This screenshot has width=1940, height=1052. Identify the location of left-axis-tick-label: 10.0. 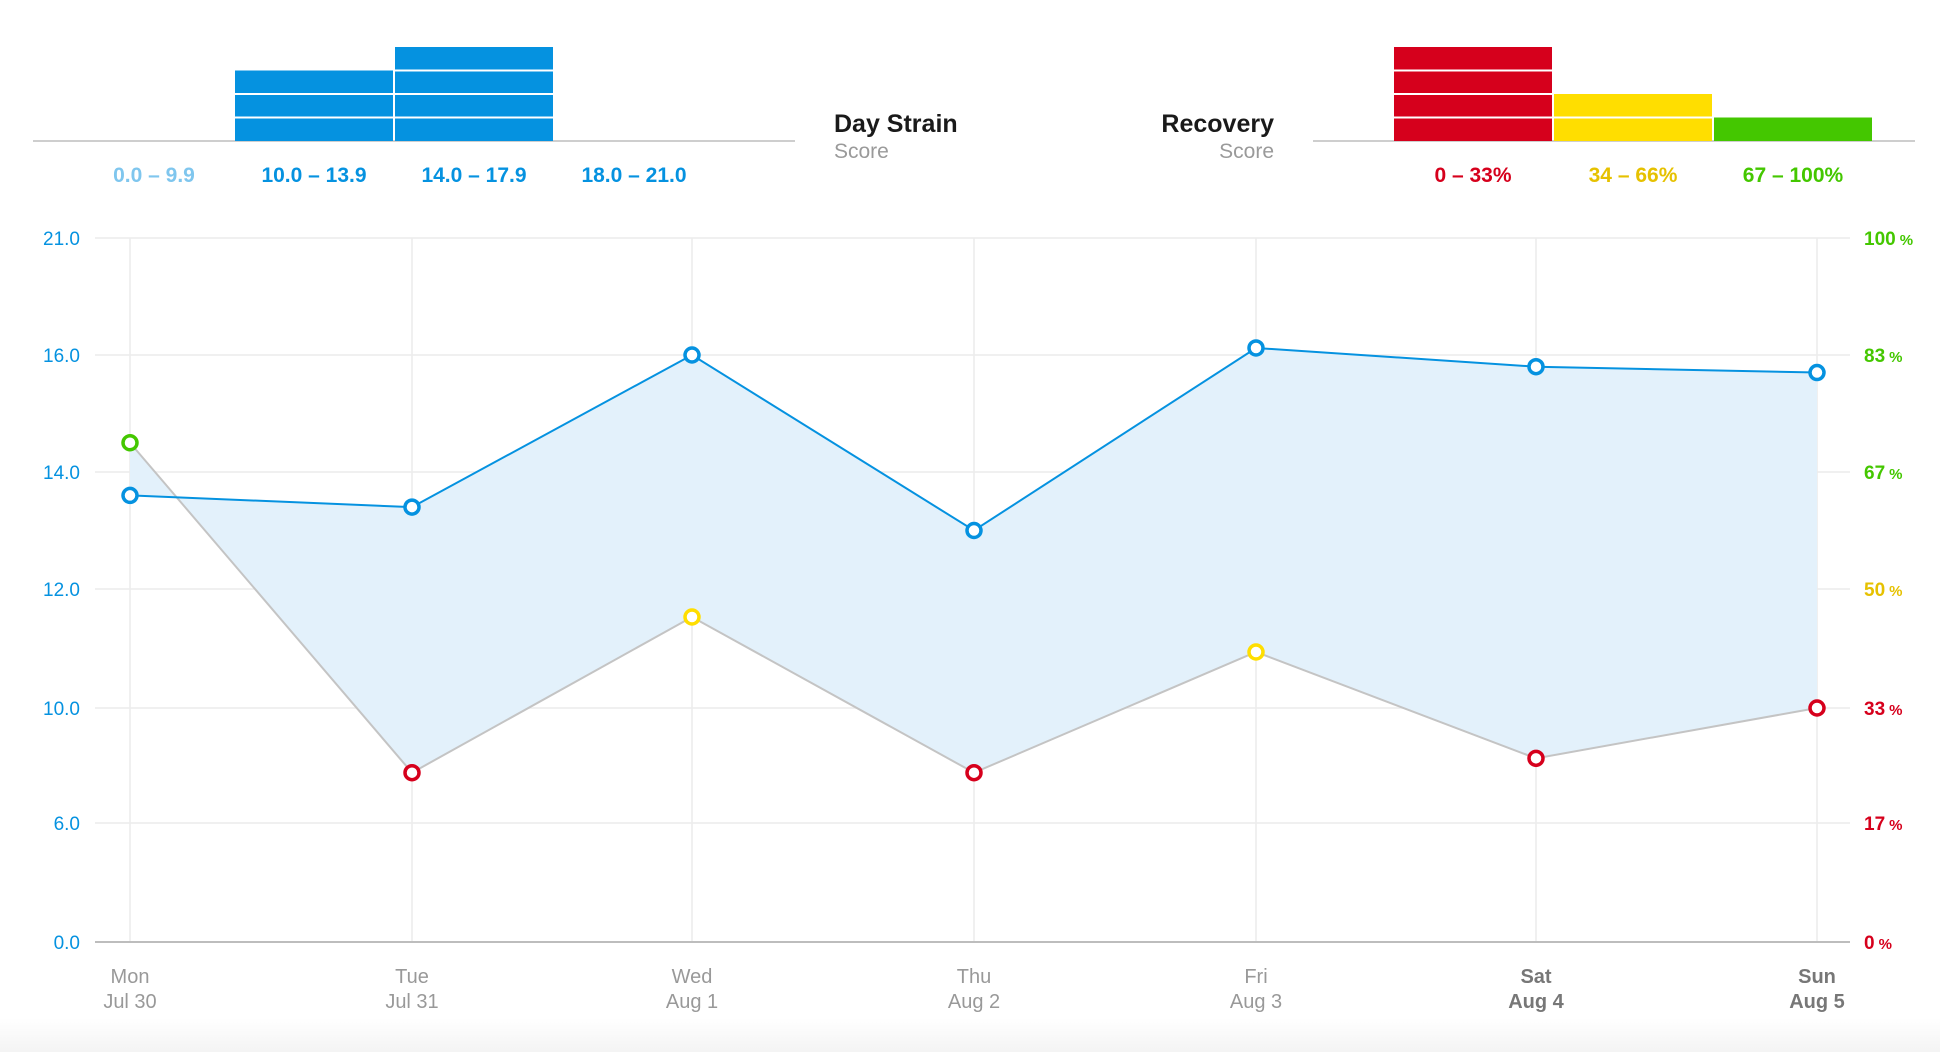
(61, 709).